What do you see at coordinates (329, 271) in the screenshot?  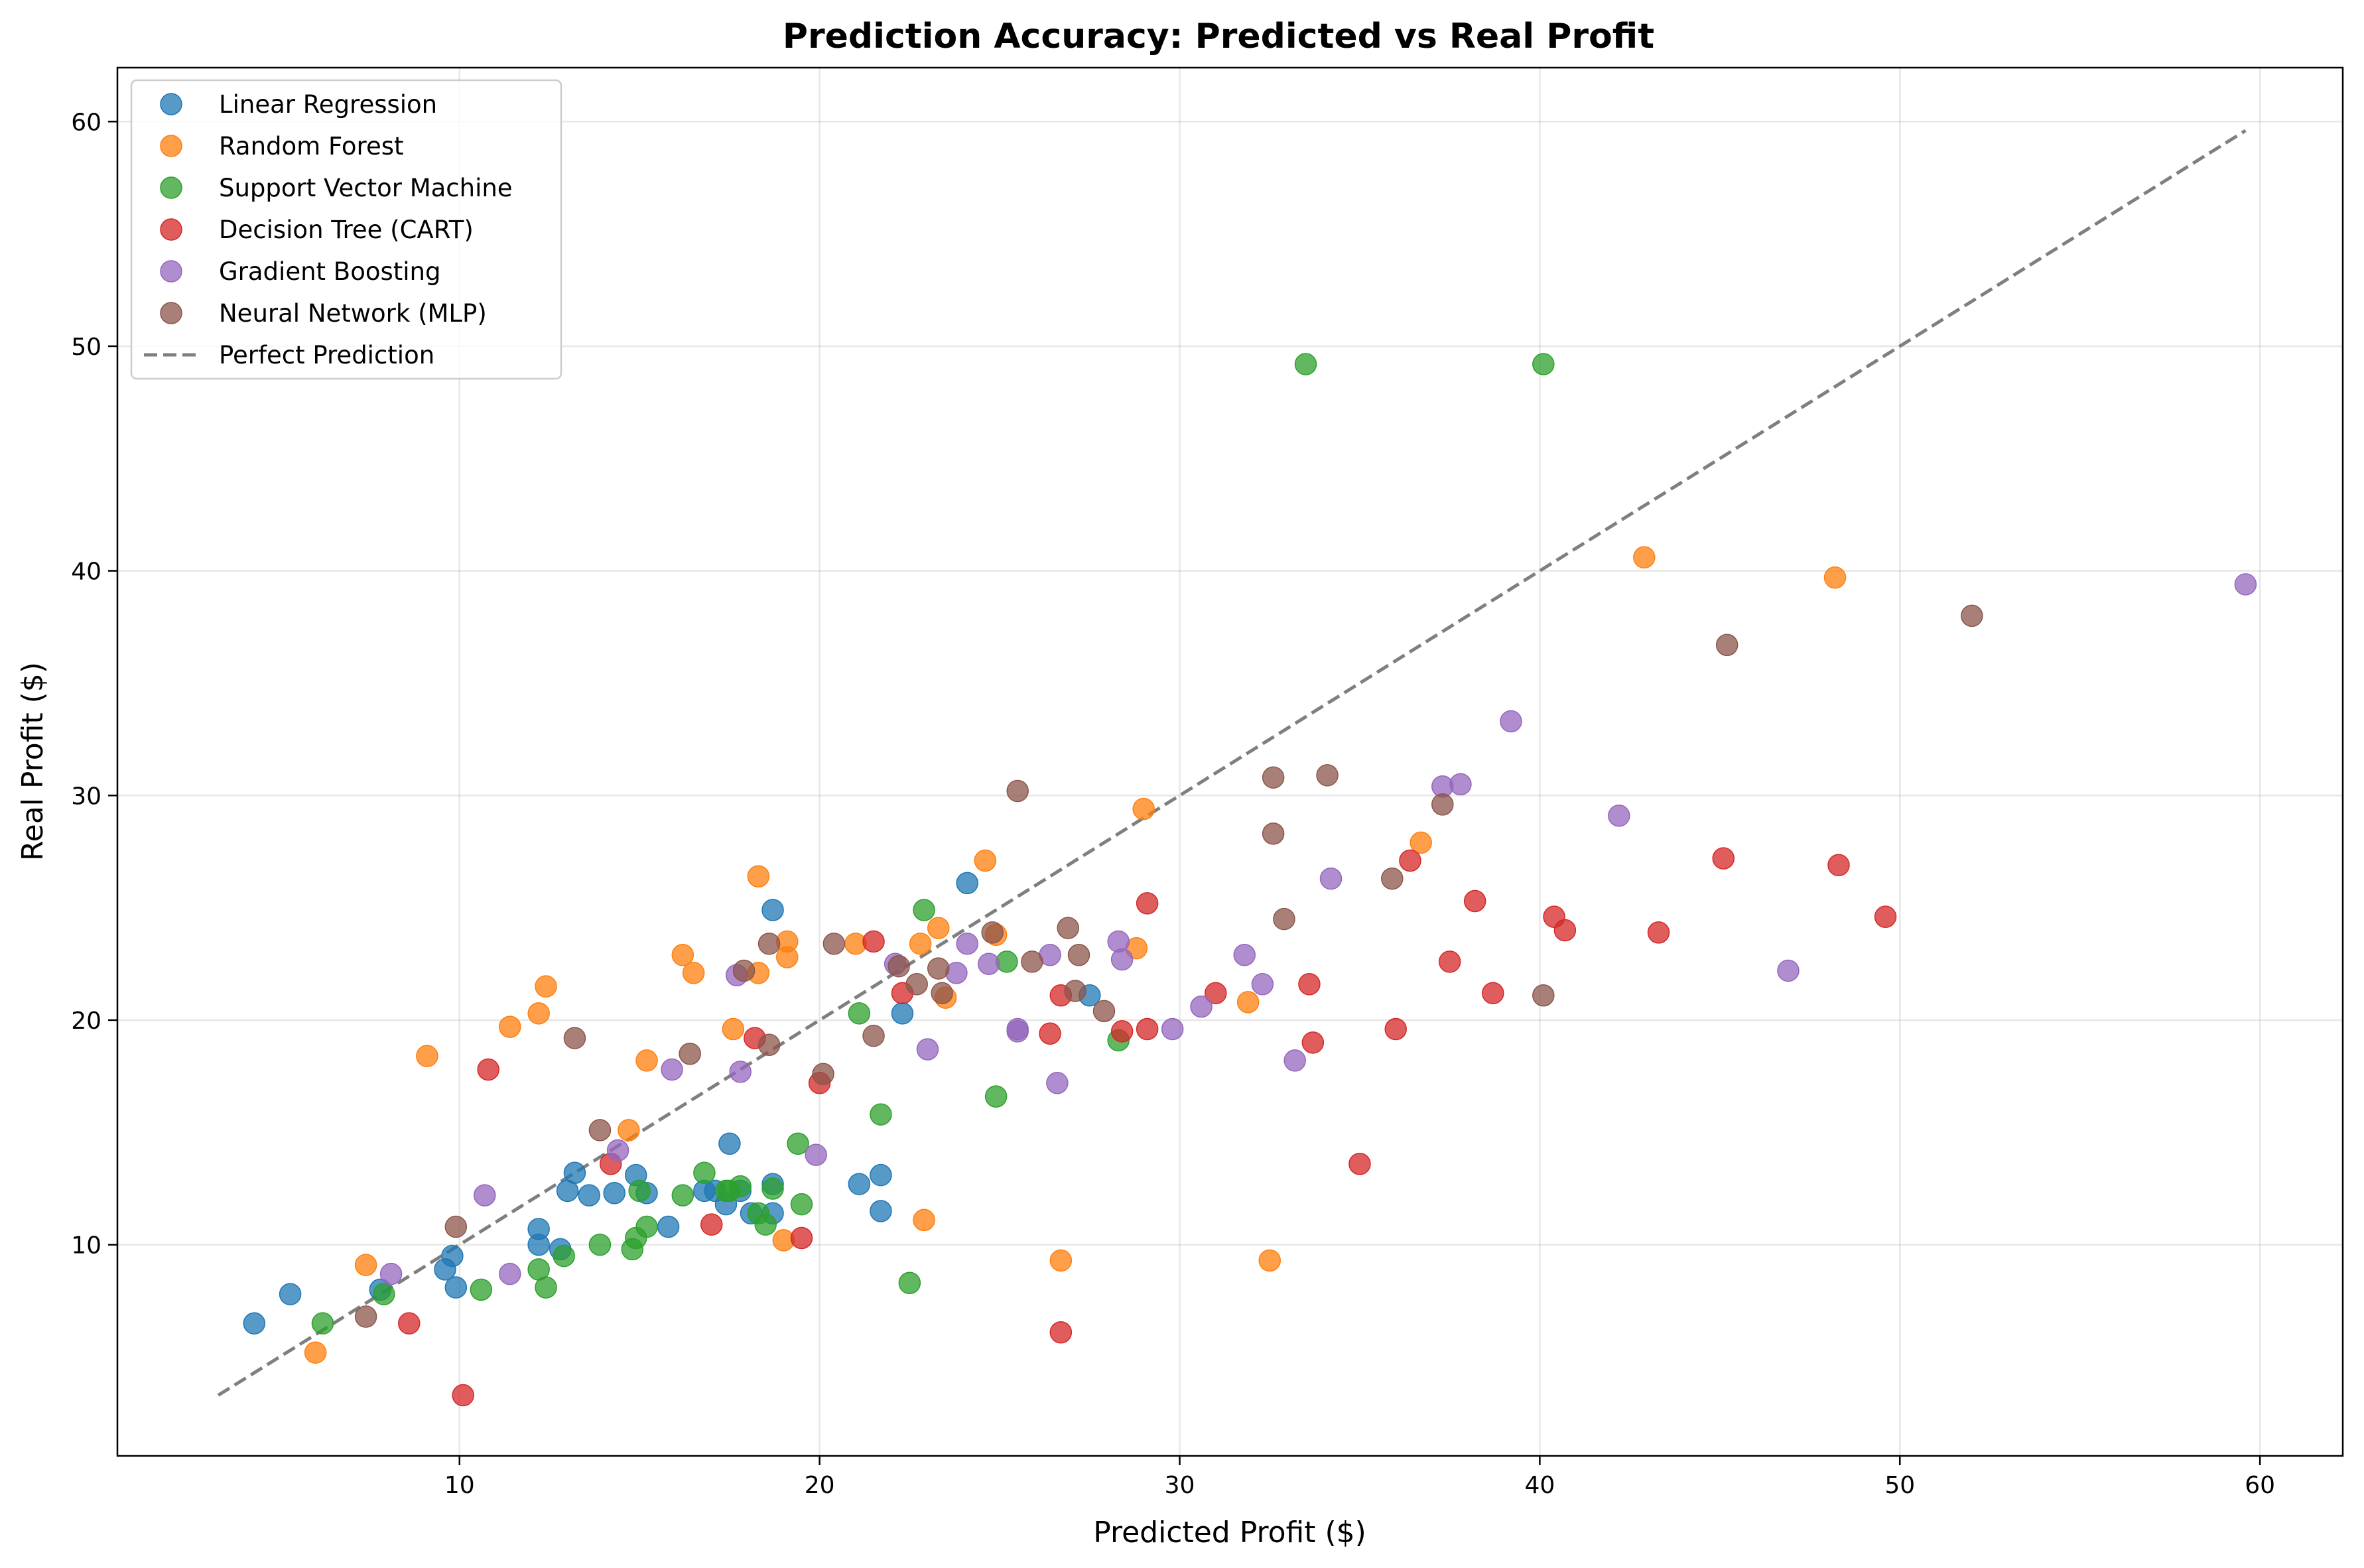 I see `legend-label: Gradient Boosting` at bounding box center [329, 271].